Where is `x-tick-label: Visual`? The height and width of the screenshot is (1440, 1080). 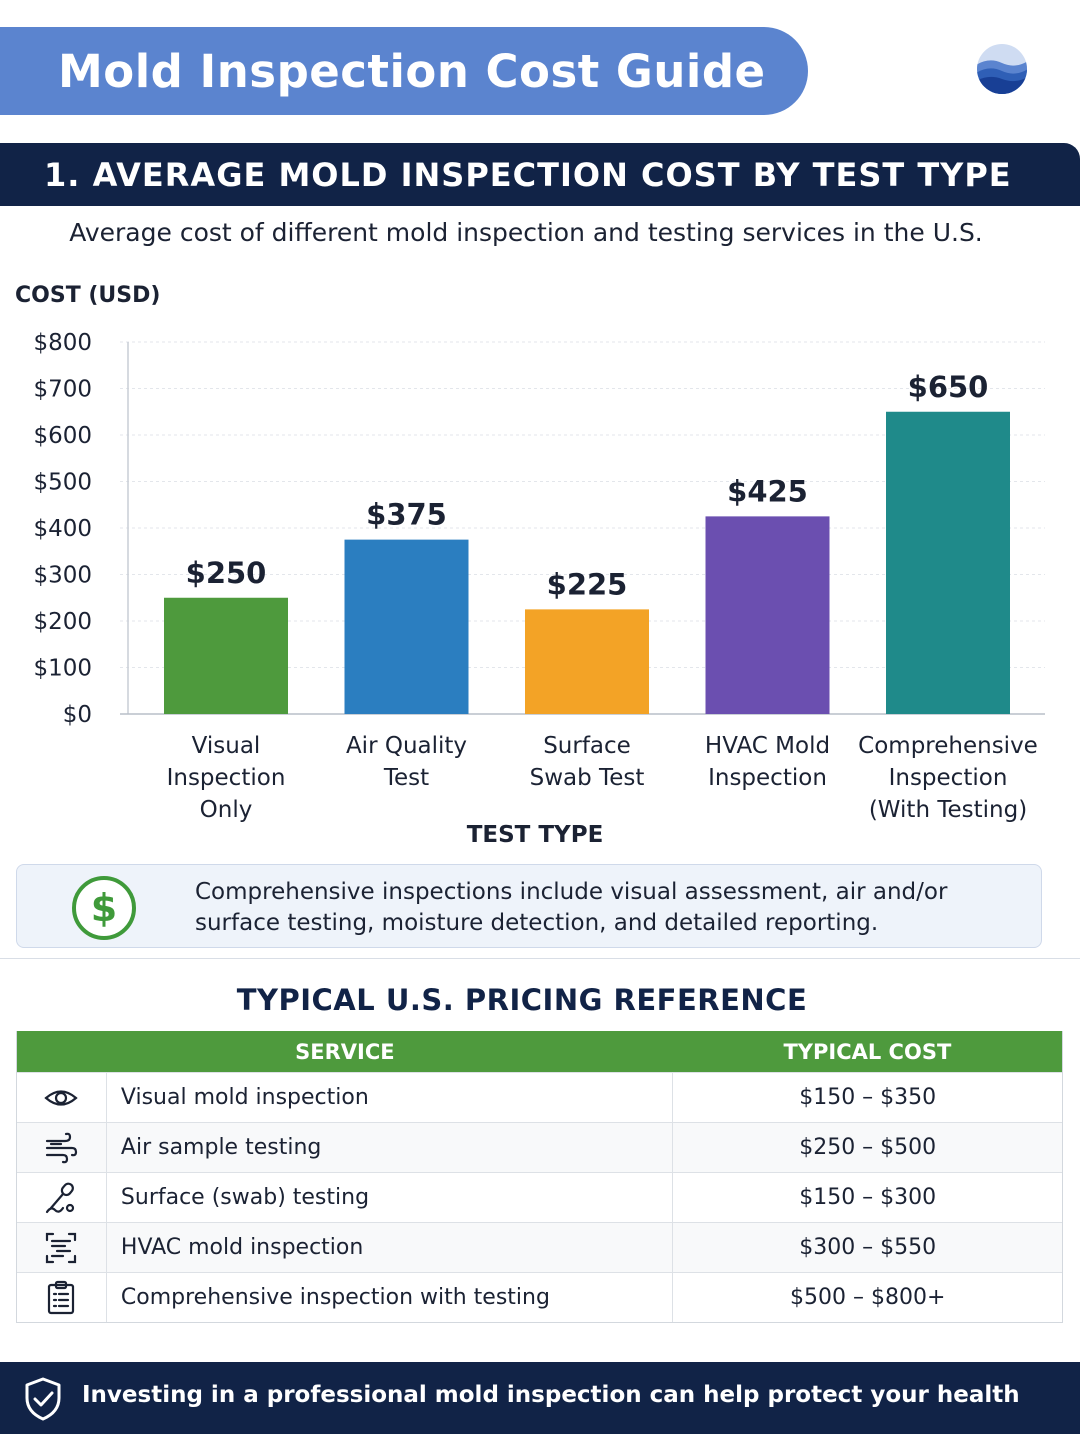 x-tick-label: Visual is located at coordinates (226, 746).